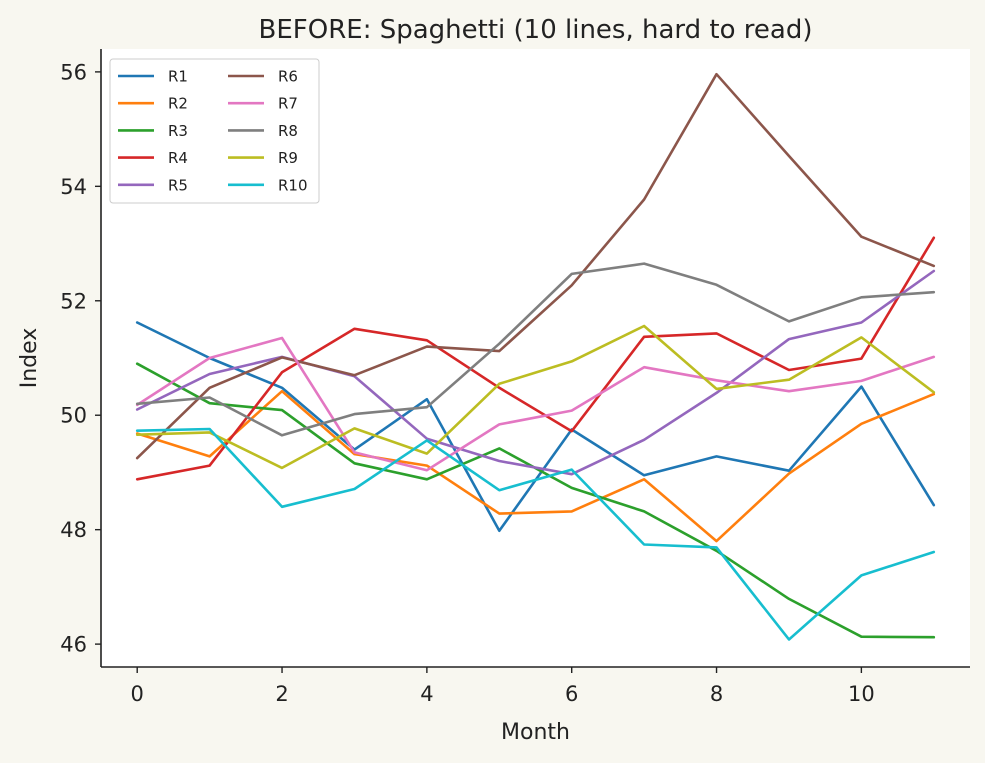 This screenshot has width=985, height=763. Describe the element at coordinates (137, 694) in the screenshot. I see `x-tick-label: 0` at that location.